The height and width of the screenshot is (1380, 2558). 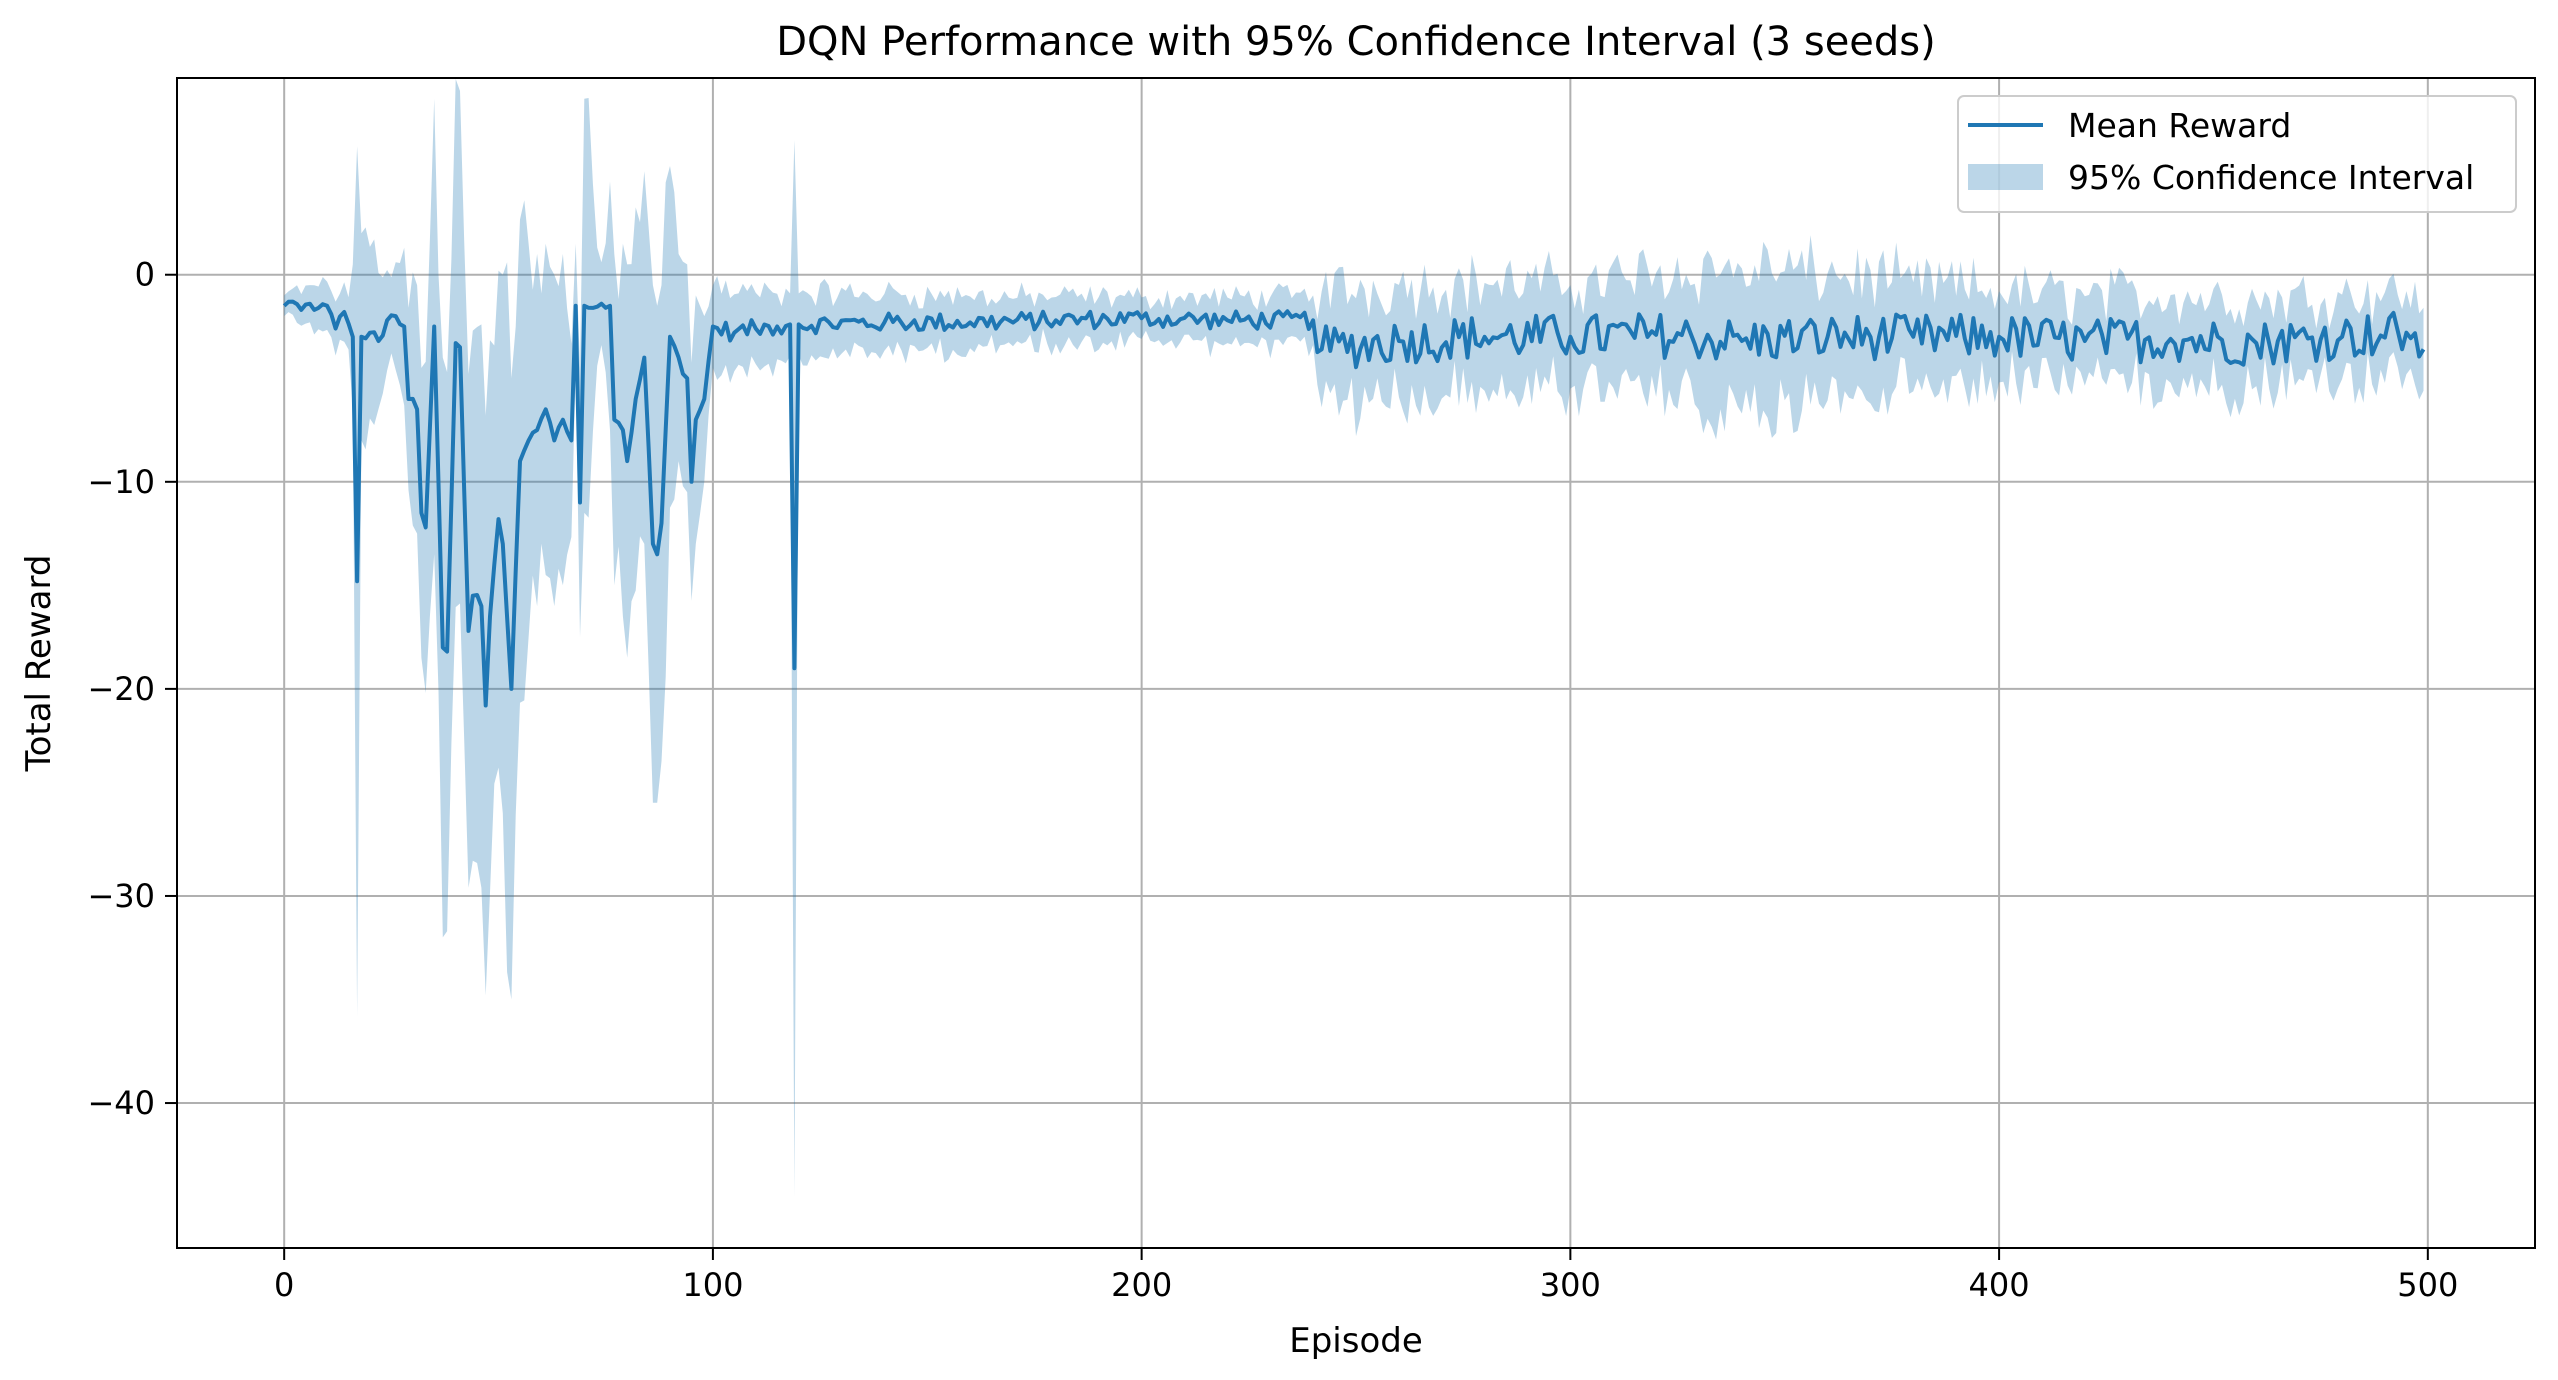 I want to click on x-tick-label: 300, so click(x=1570, y=1285).